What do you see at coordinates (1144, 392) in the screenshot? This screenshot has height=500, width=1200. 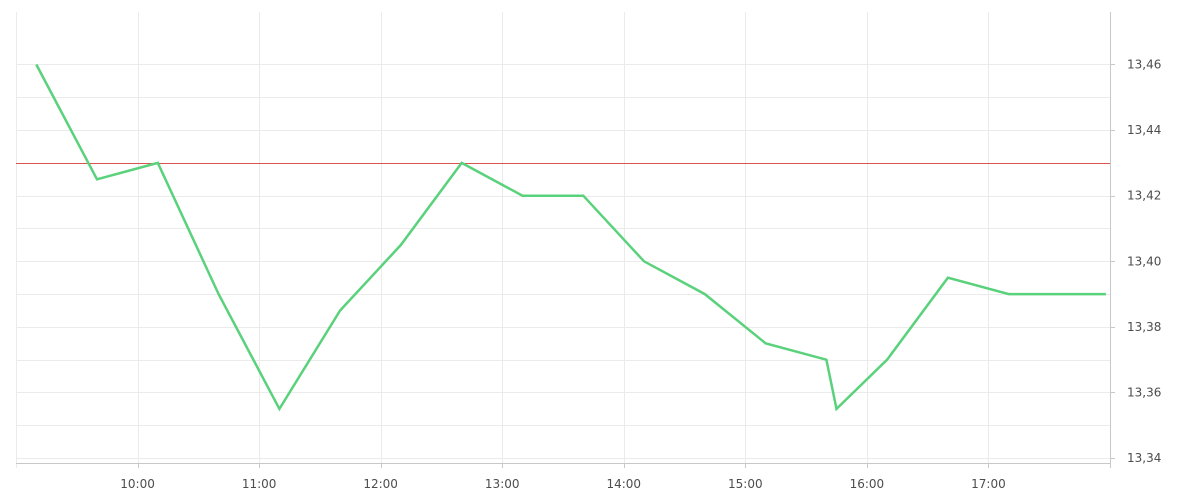 I see `y-tick-label: 13,36` at bounding box center [1144, 392].